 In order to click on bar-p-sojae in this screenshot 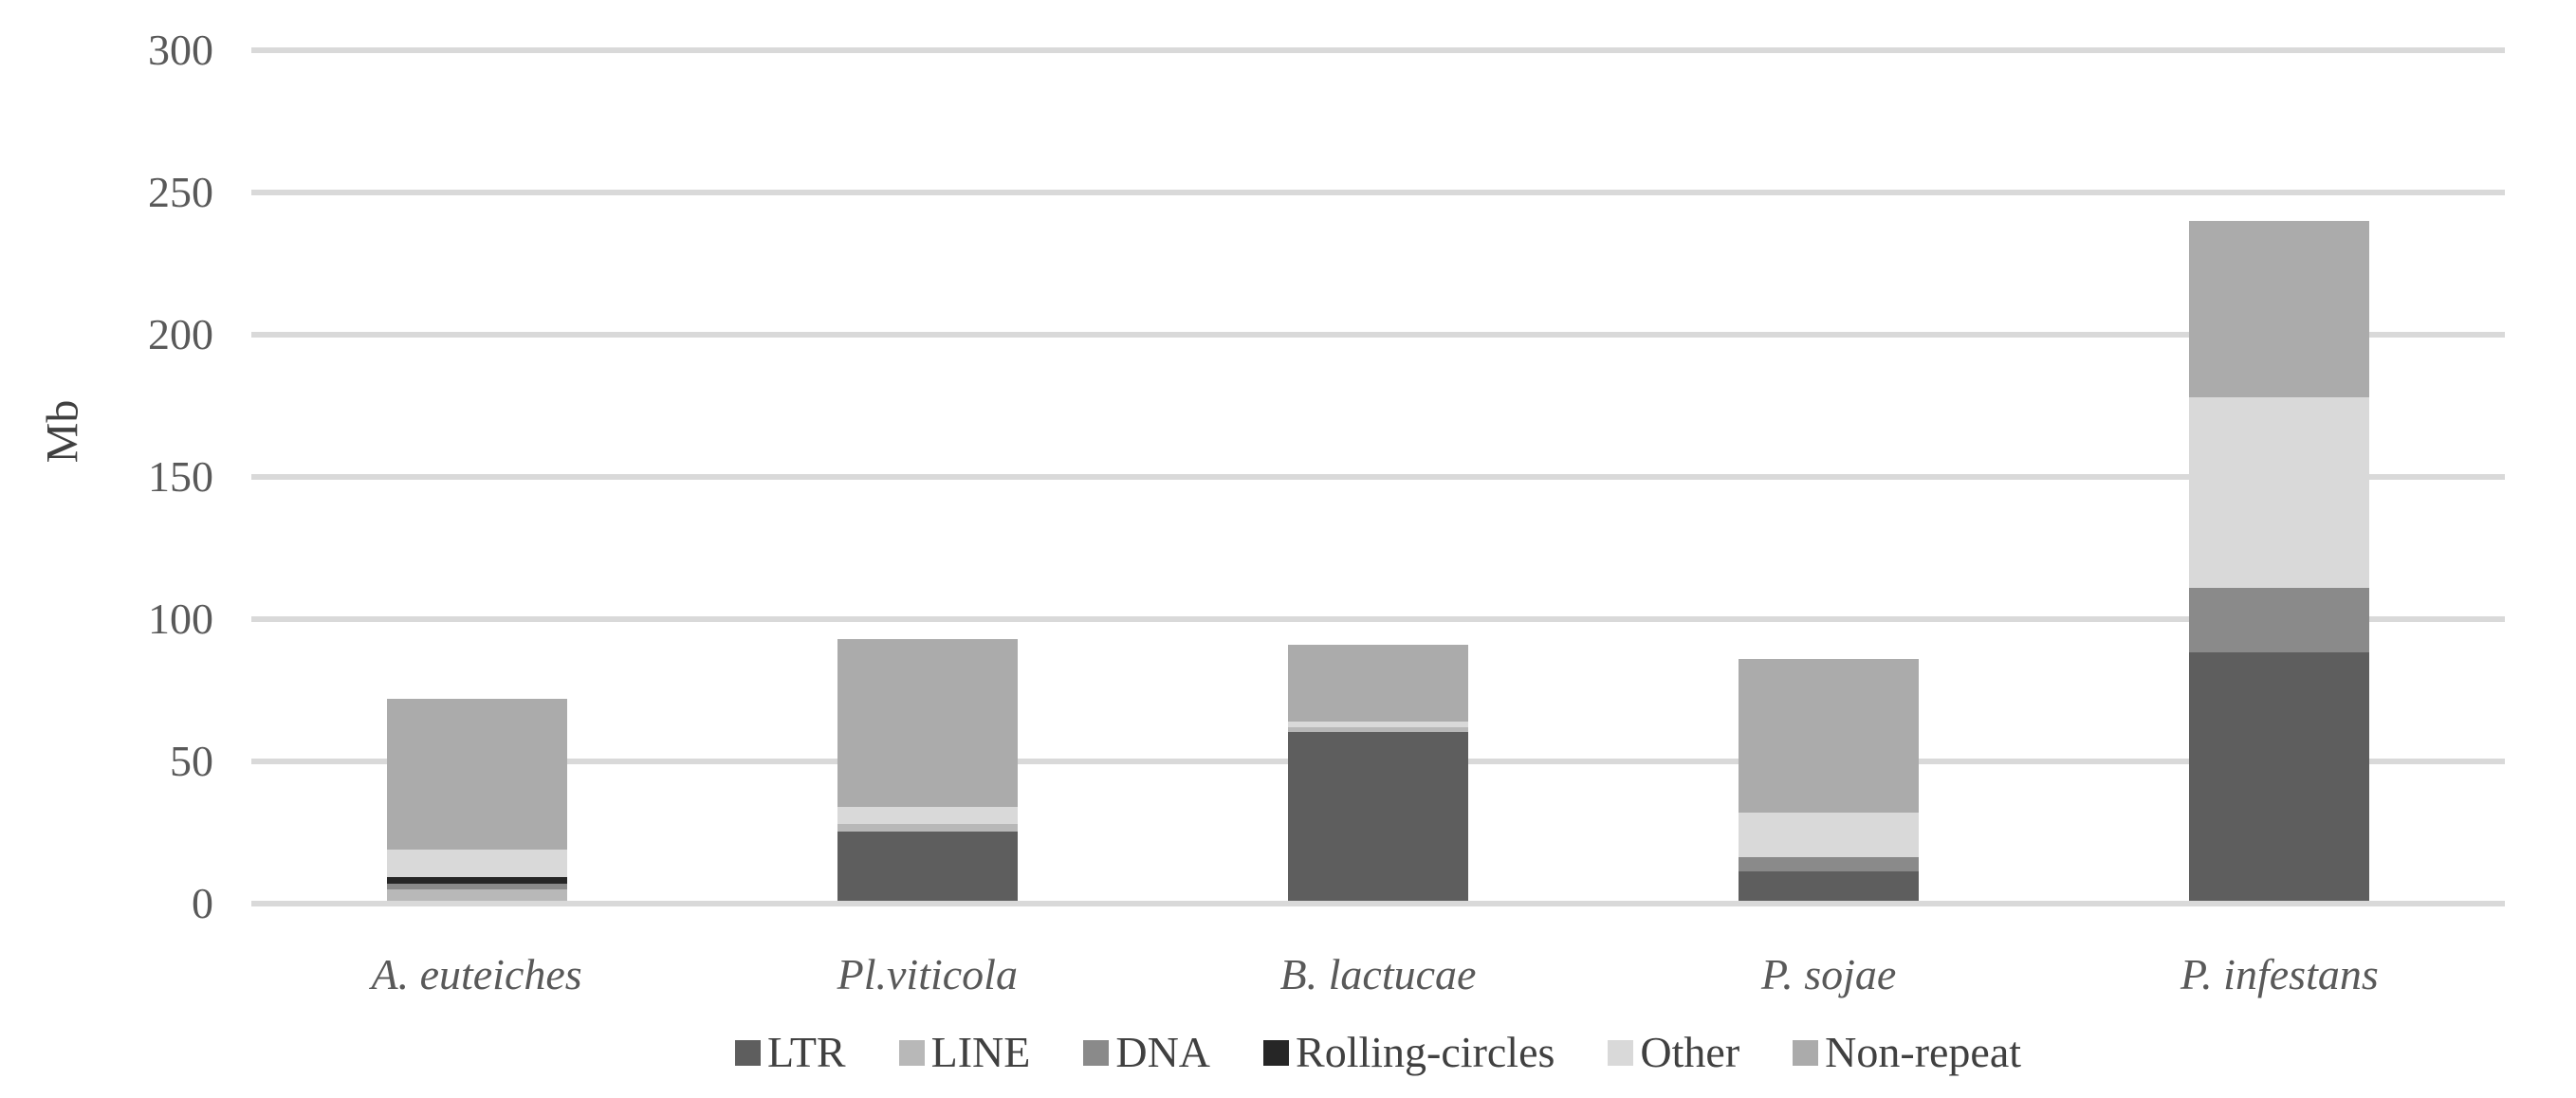, I will do `click(1829, 782)`.